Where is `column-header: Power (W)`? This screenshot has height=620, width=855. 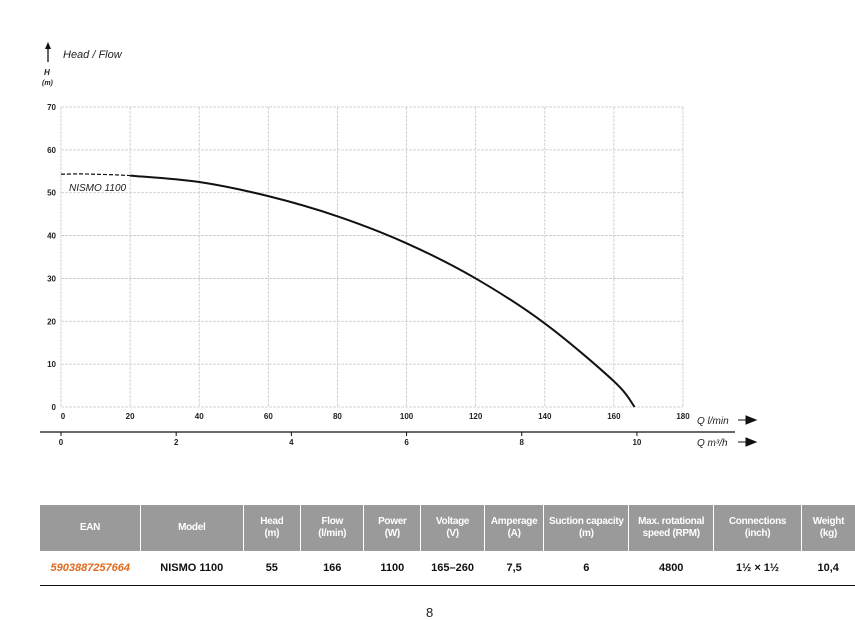 column-header: Power (W) is located at coordinates (392, 528).